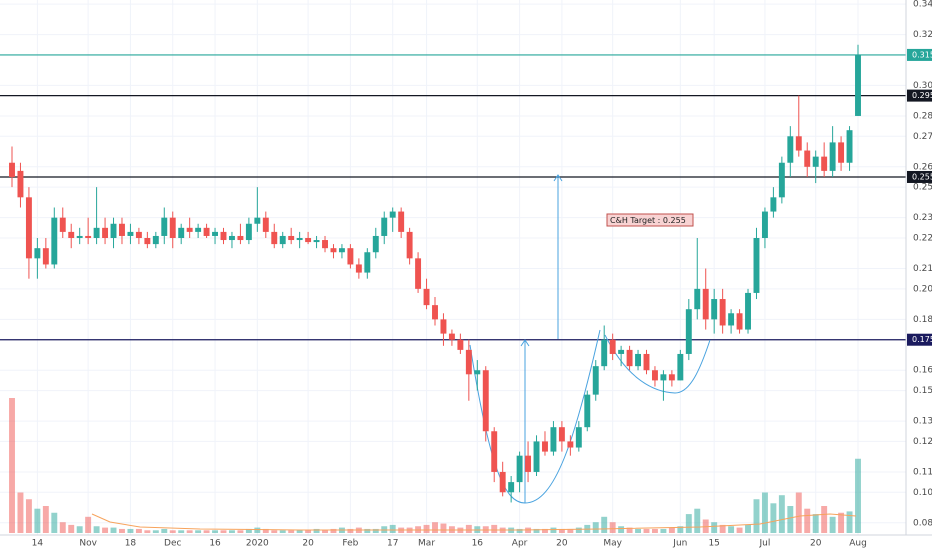 This screenshot has width=932, height=550. Describe the element at coordinates (858, 544) in the screenshot. I see `x-tick-label: Aug` at that location.